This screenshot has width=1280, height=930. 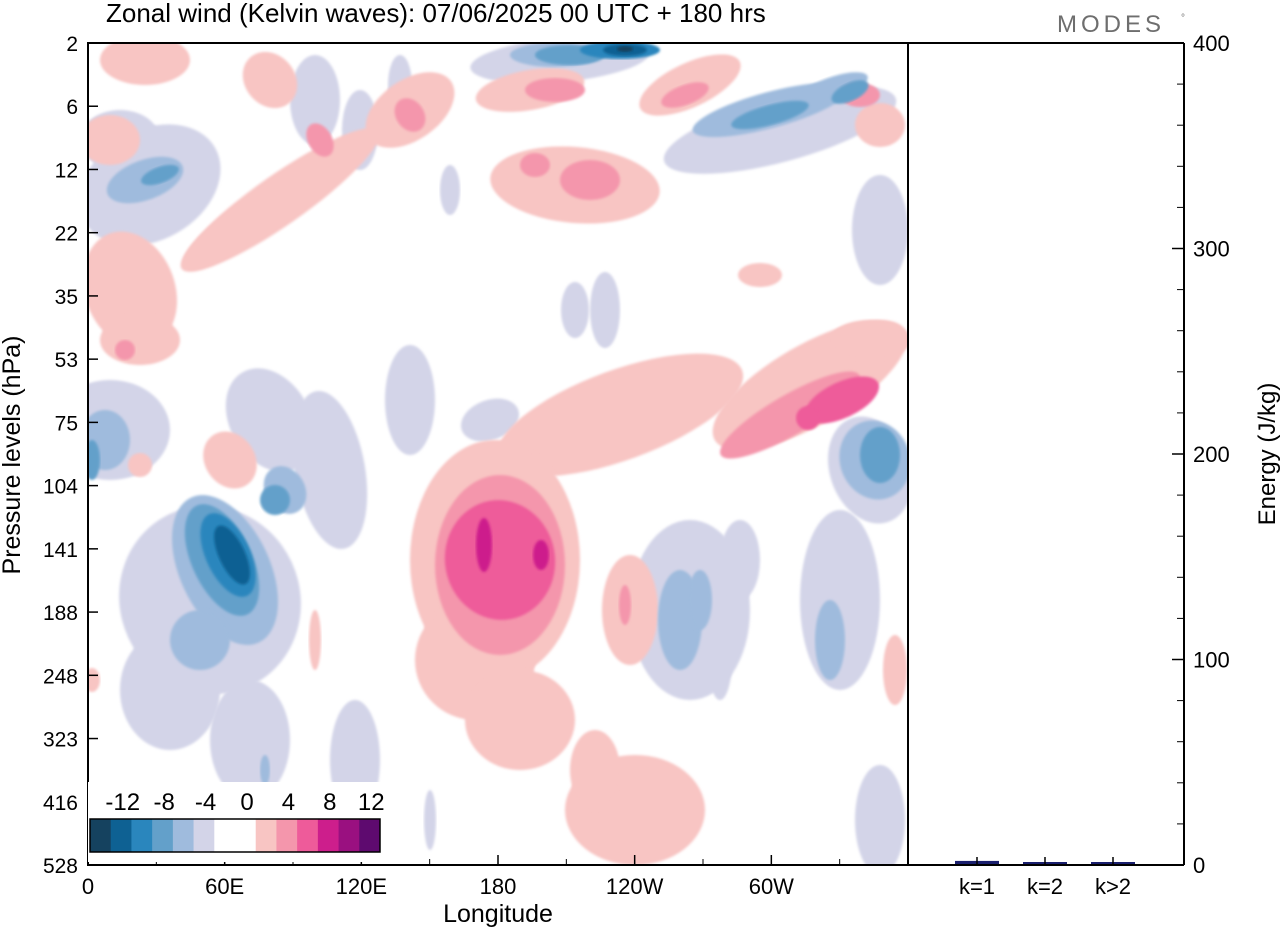 I want to click on colorbar-label: 0, so click(x=246, y=802).